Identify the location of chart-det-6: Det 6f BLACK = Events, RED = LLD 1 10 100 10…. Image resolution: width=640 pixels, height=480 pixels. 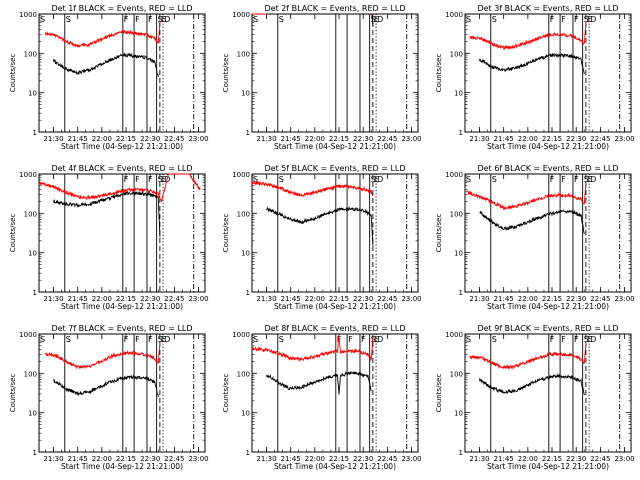
(535, 237).